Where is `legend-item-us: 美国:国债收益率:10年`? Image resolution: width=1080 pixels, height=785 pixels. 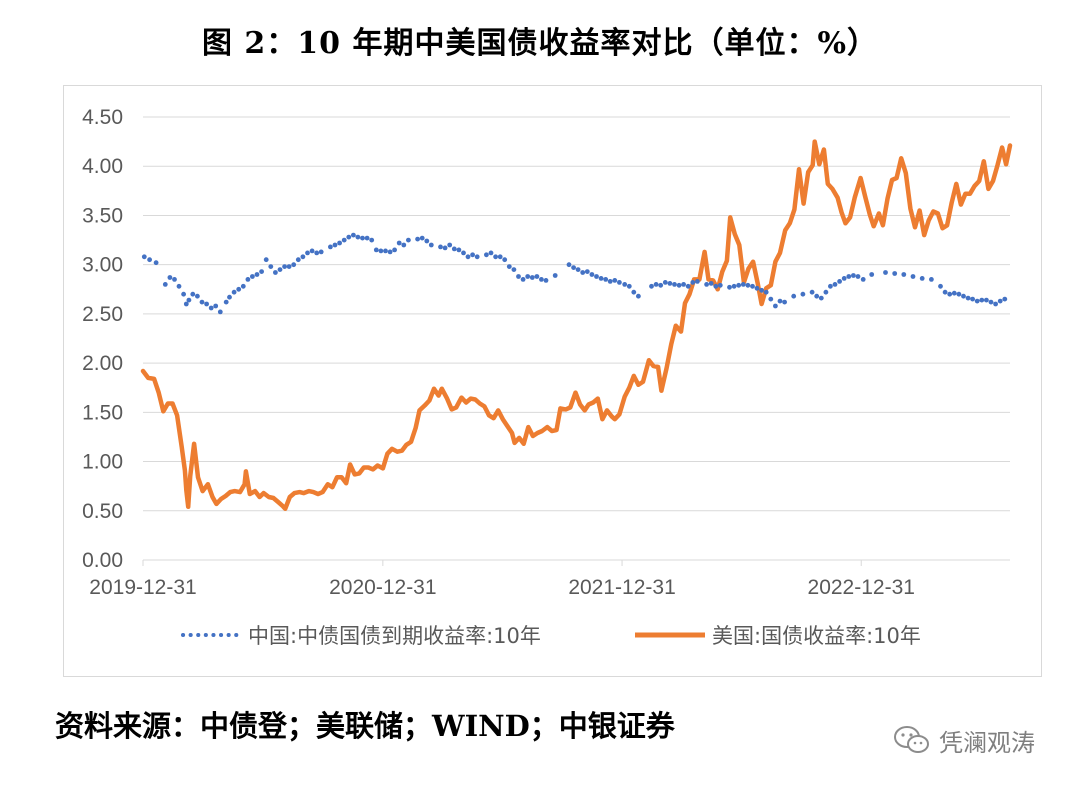
legend-item-us: 美国:国债收益率:10年 is located at coordinates (778, 636).